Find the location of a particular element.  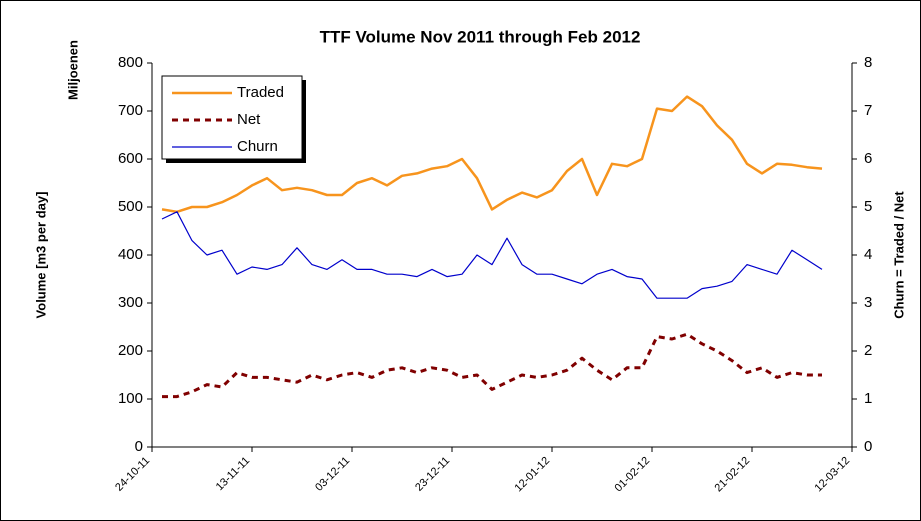

y-tick-label: 800 is located at coordinates (130, 62).